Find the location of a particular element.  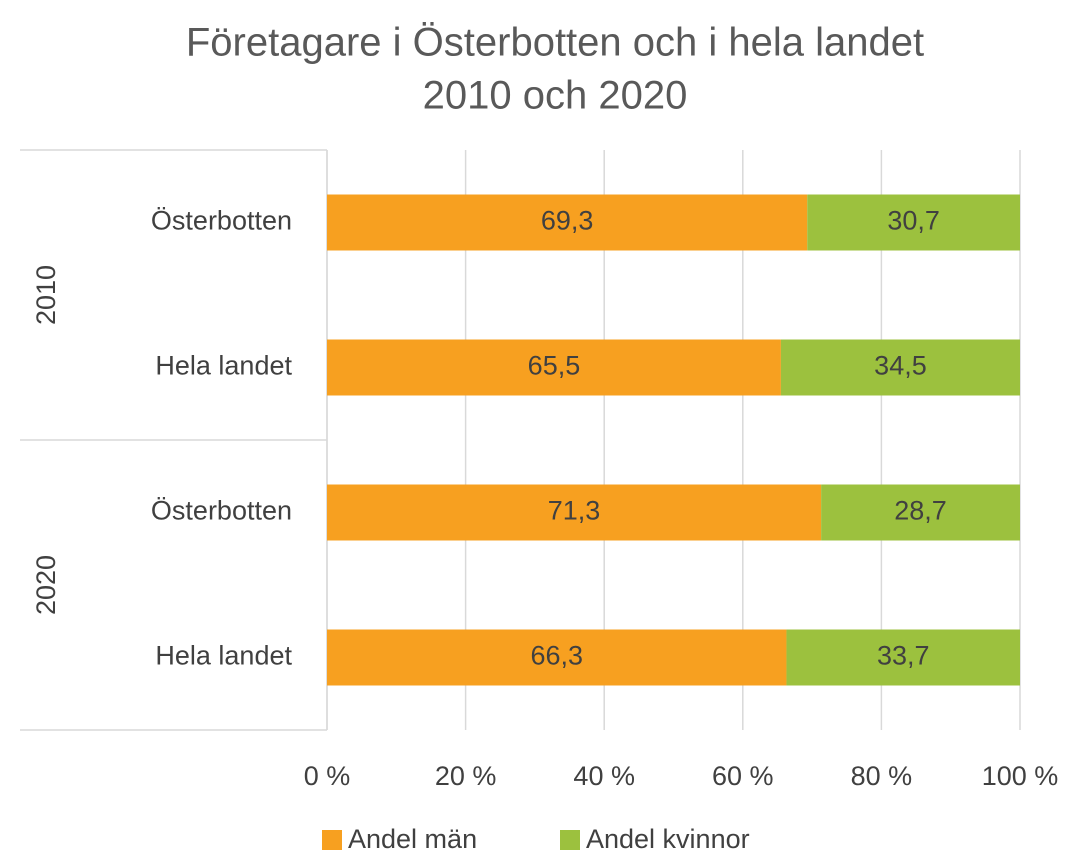

group-label: 2020 is located at coordinates (46, 585).